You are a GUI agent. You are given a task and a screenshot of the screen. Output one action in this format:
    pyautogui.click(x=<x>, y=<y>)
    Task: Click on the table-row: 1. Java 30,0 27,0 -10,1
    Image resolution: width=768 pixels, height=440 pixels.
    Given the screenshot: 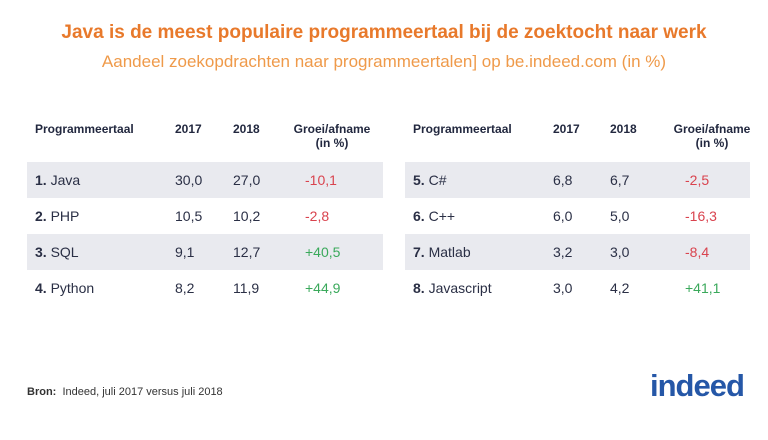 What is the action you would take?
    pyautogui.click(x=205, y=180)
    